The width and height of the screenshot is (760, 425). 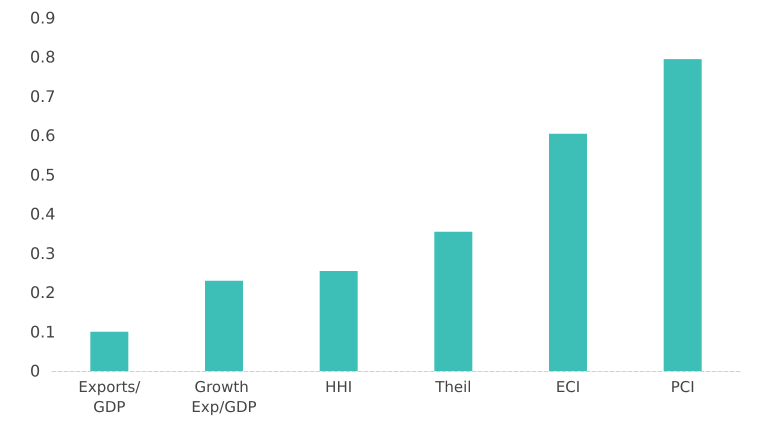 I want to click on x-tick-label: PCI, so click(x=682, y=387).